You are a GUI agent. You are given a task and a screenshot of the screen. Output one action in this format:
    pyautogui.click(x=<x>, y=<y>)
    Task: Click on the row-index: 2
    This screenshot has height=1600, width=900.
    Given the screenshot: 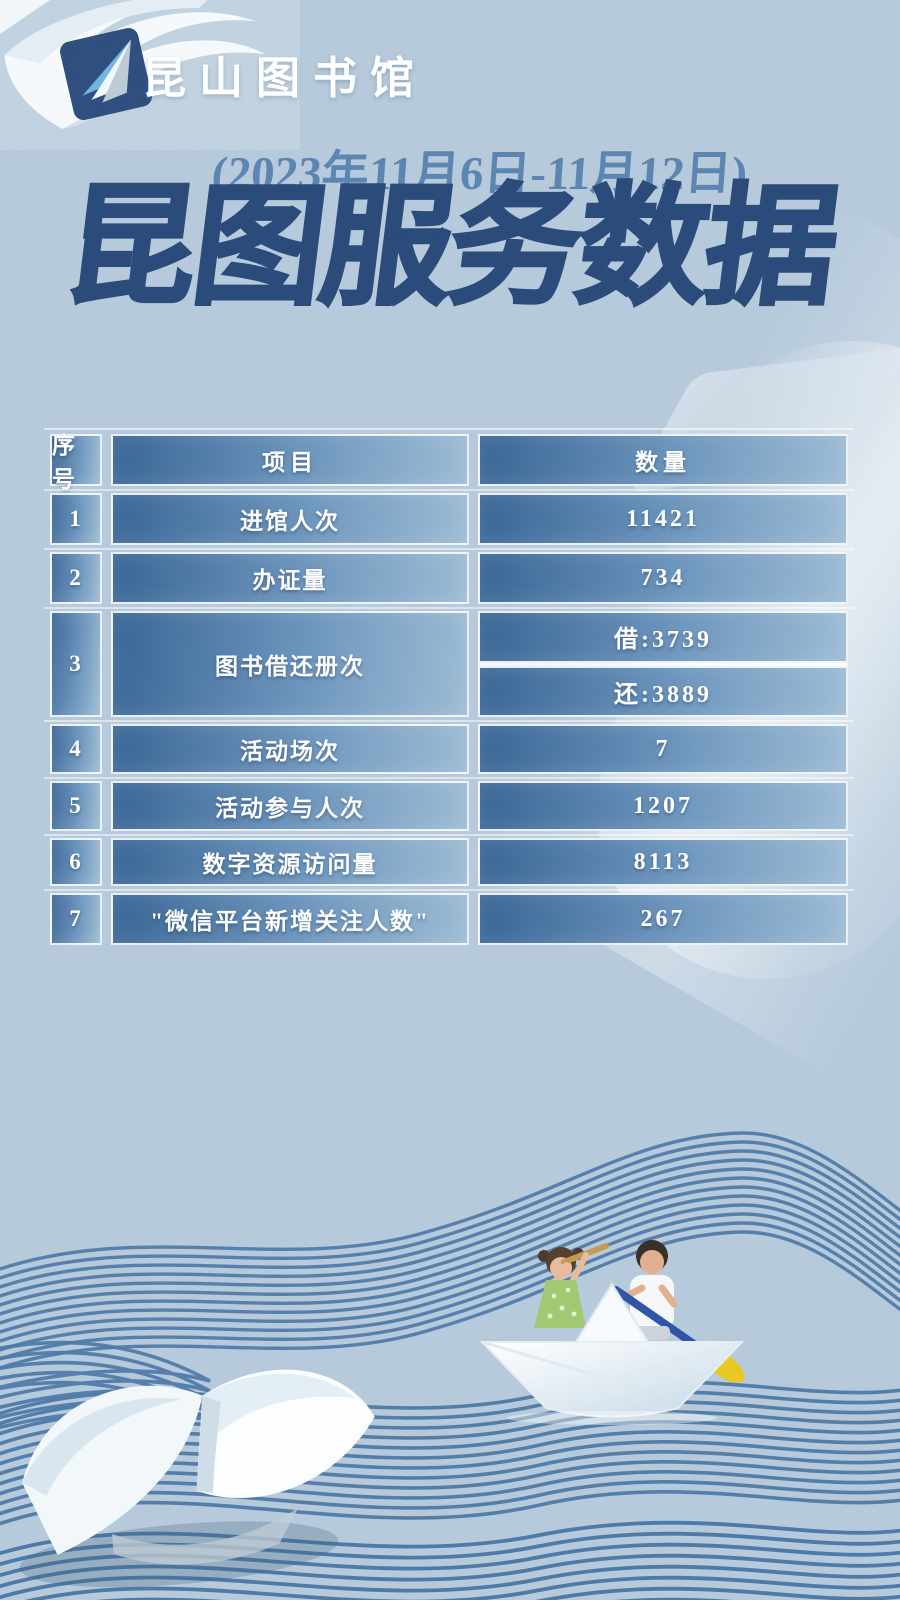 What is the action you would take?
    pyautogui.click(x=76, y=578)
    